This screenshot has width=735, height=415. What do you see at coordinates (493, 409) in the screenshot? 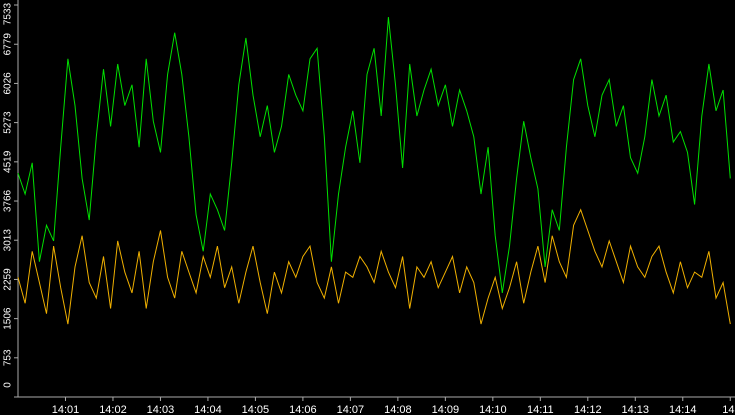
I see `x-tick-label: 14:10` at bounding box center [493, 409].